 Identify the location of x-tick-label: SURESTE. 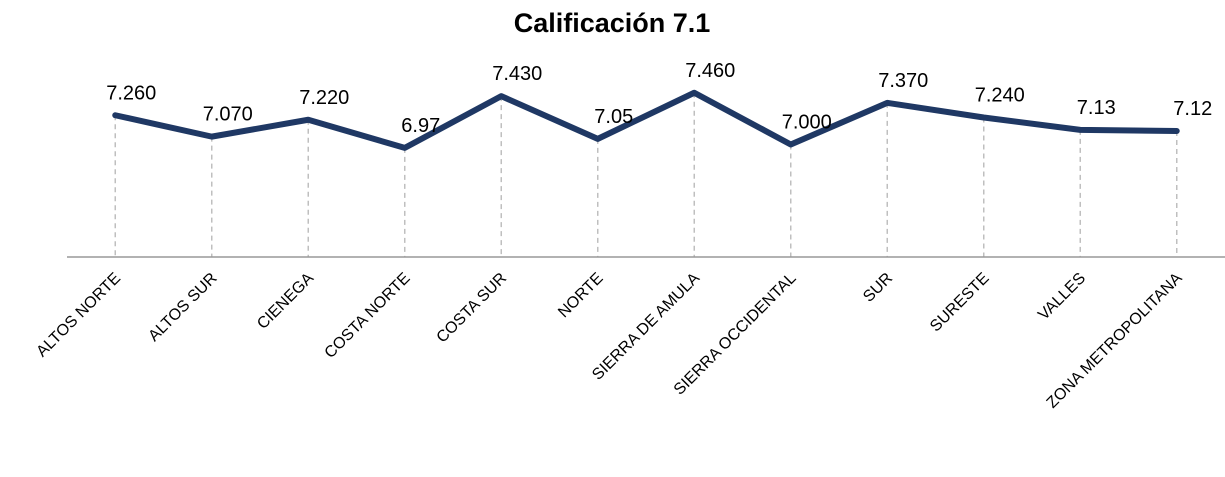
(959, 302).